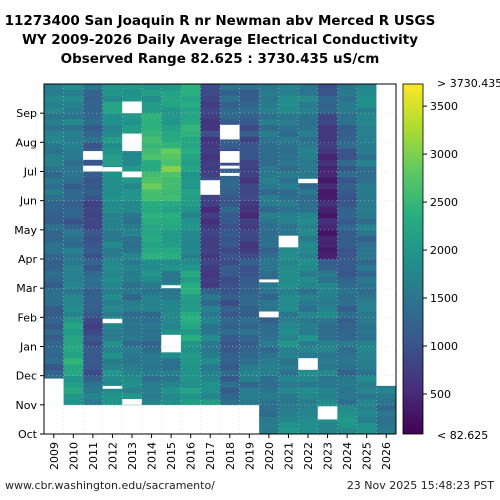 Image resolution: width=500 pixels, height=500 pixels. Describe the element at coordinates (328, 456) in the screenshot. I see `x-tick-label: 2023` at that location.